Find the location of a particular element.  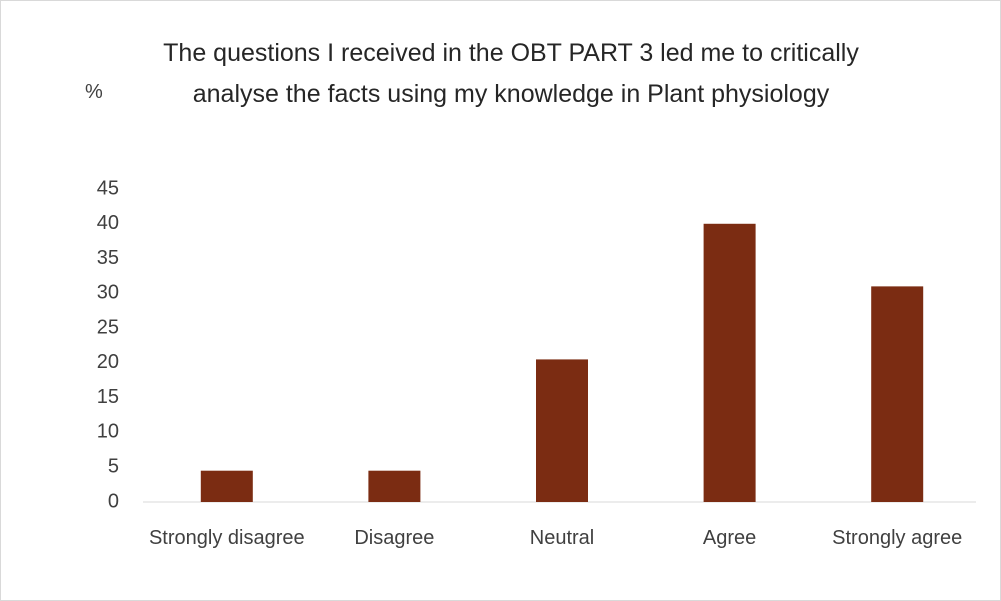

x-tick-label: Neutral is located at coordinates (562, 538).